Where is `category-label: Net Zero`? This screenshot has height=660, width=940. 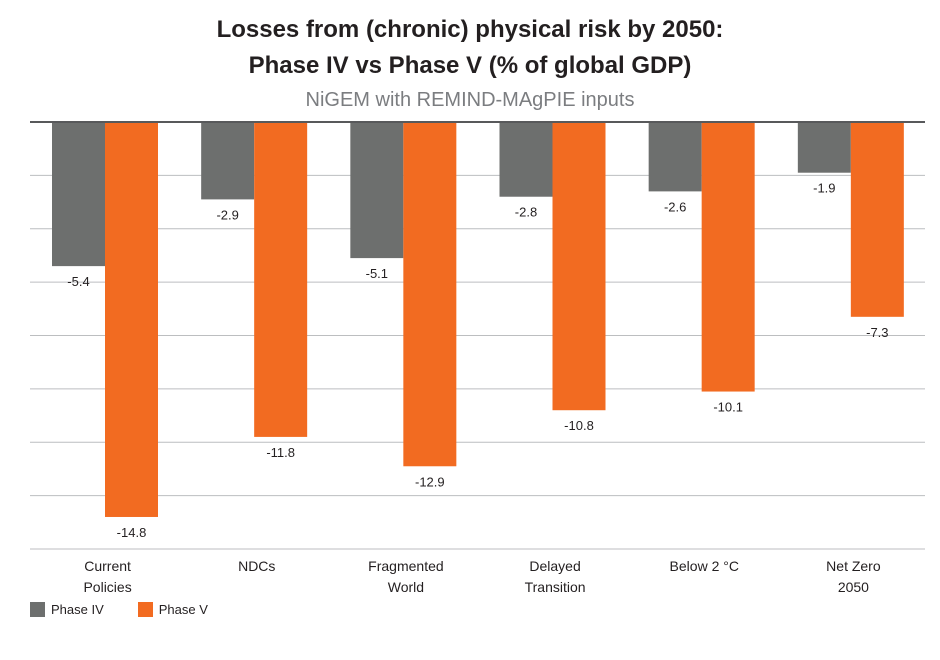 category-label: Net Zero is located at coordinates (853, 566).